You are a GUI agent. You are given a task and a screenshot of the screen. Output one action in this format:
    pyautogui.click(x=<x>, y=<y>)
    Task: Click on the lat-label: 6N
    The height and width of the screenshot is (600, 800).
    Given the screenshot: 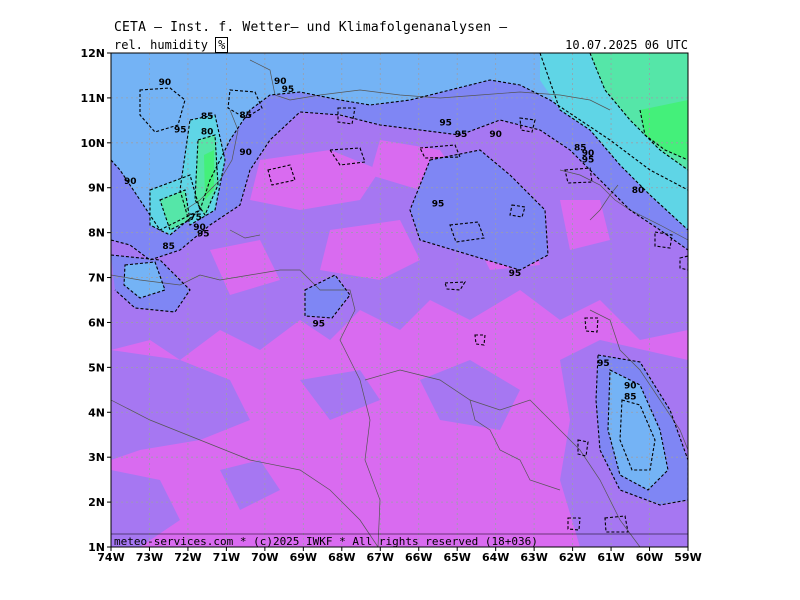 What is the action you would take?
    pyautogui.click(x=96, y=322)
    